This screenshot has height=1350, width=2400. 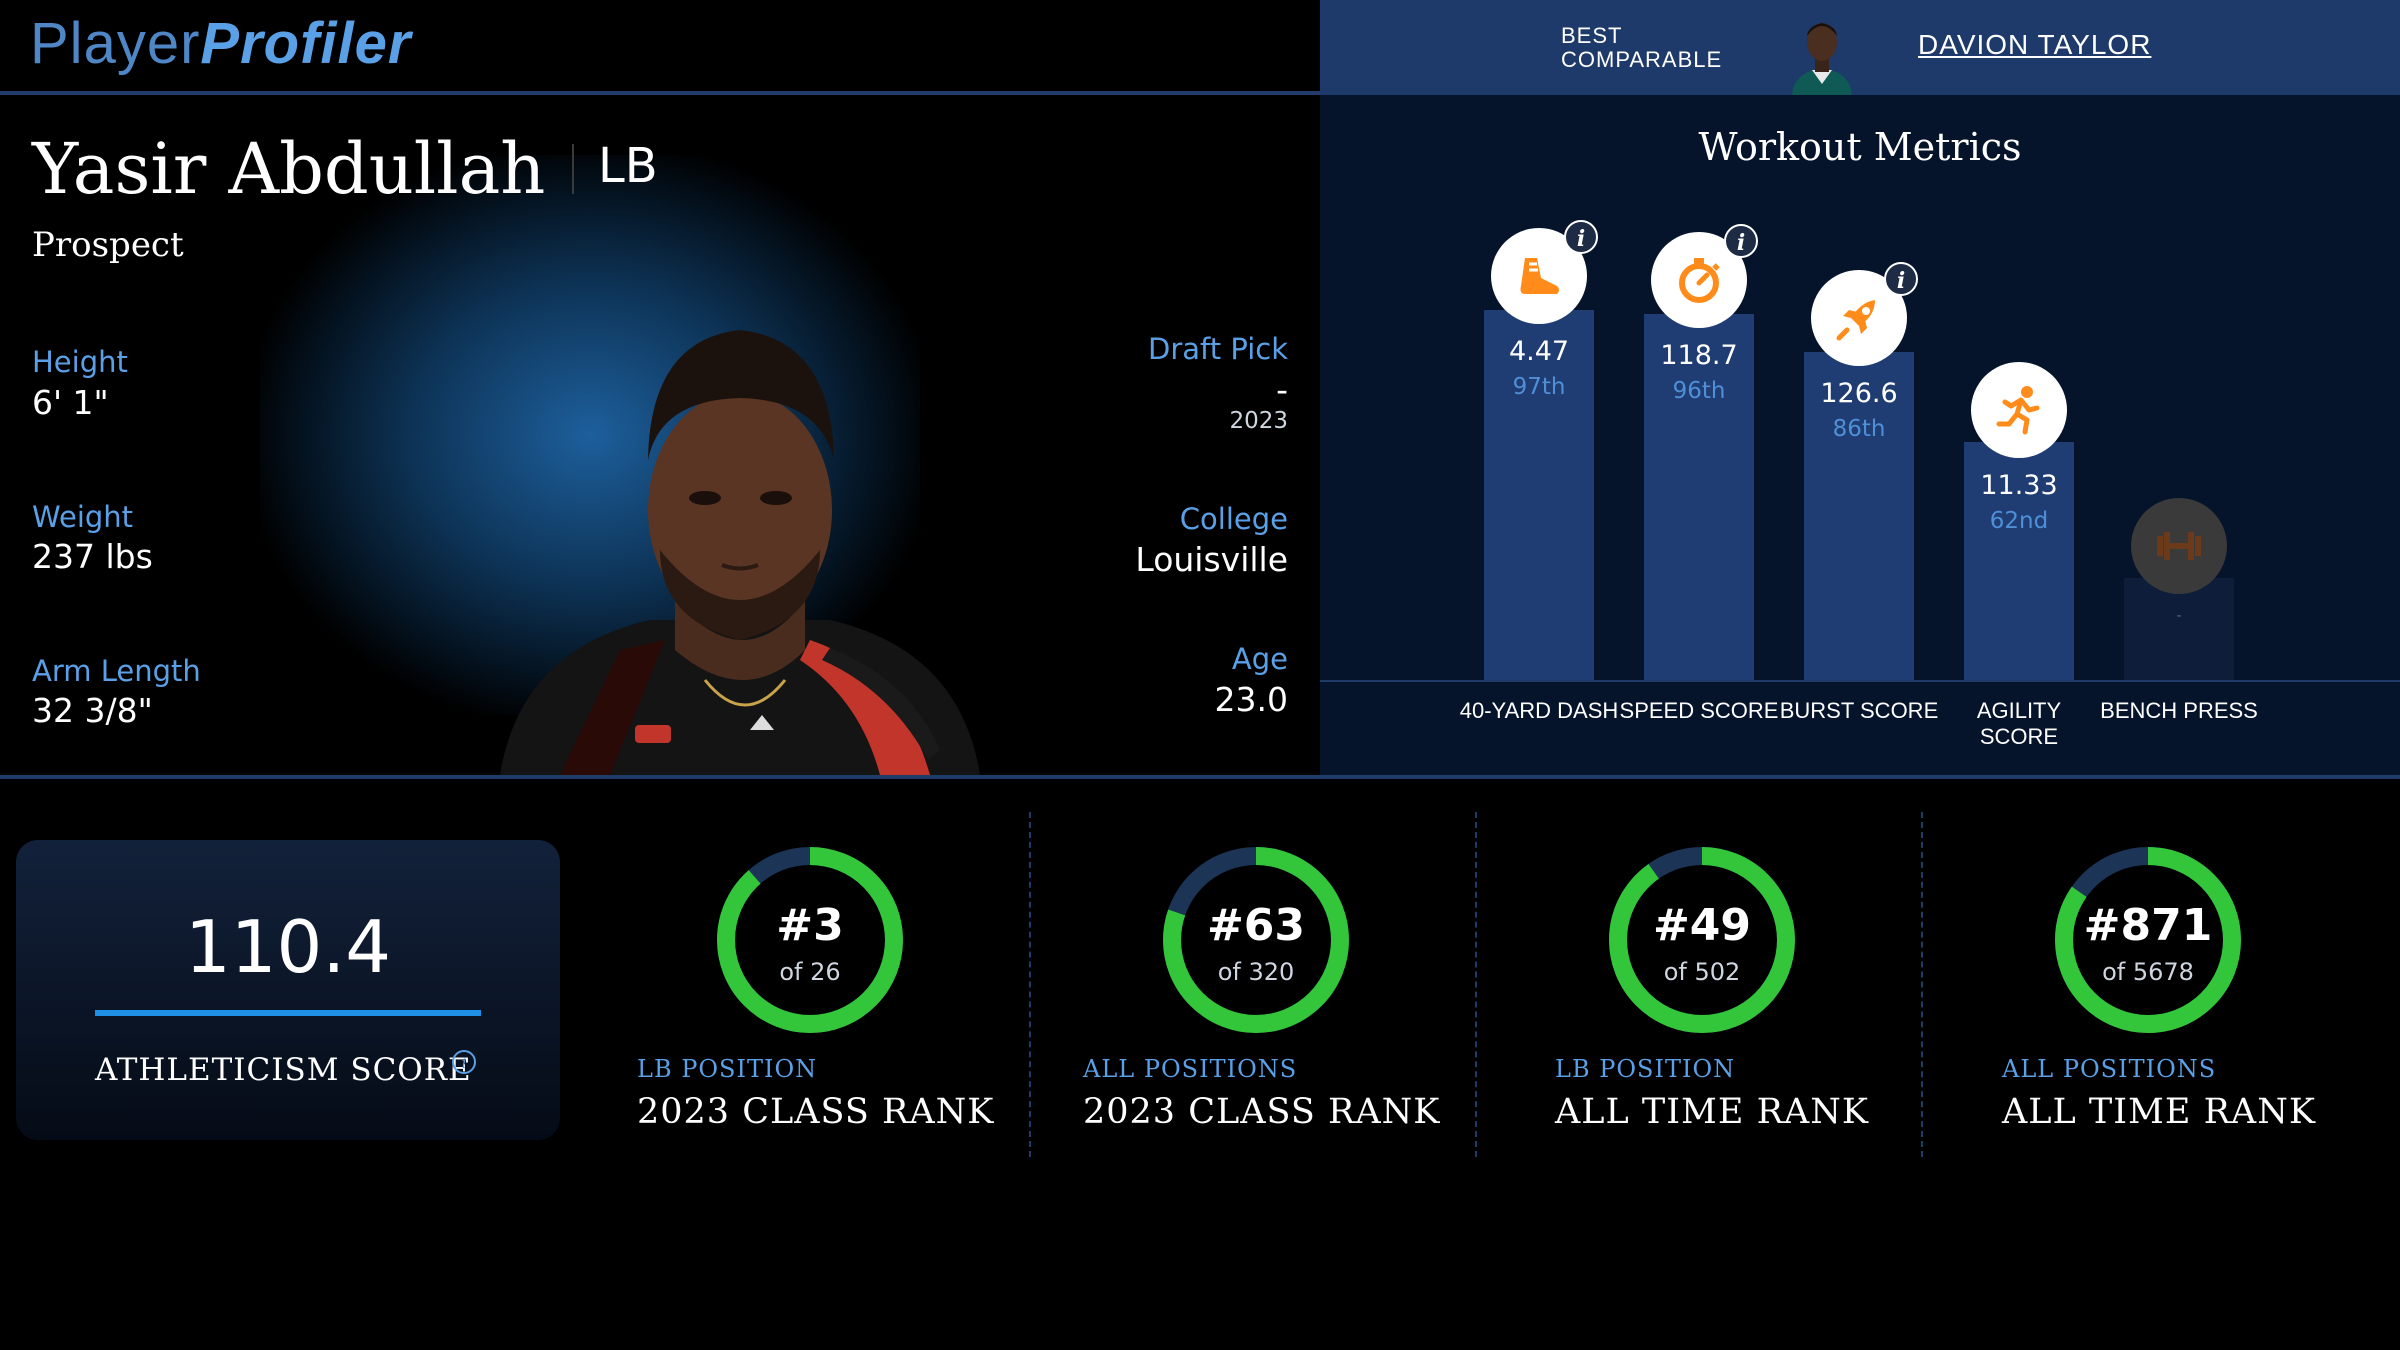 I want to click on player-headshot, so click(x=740, y=552).